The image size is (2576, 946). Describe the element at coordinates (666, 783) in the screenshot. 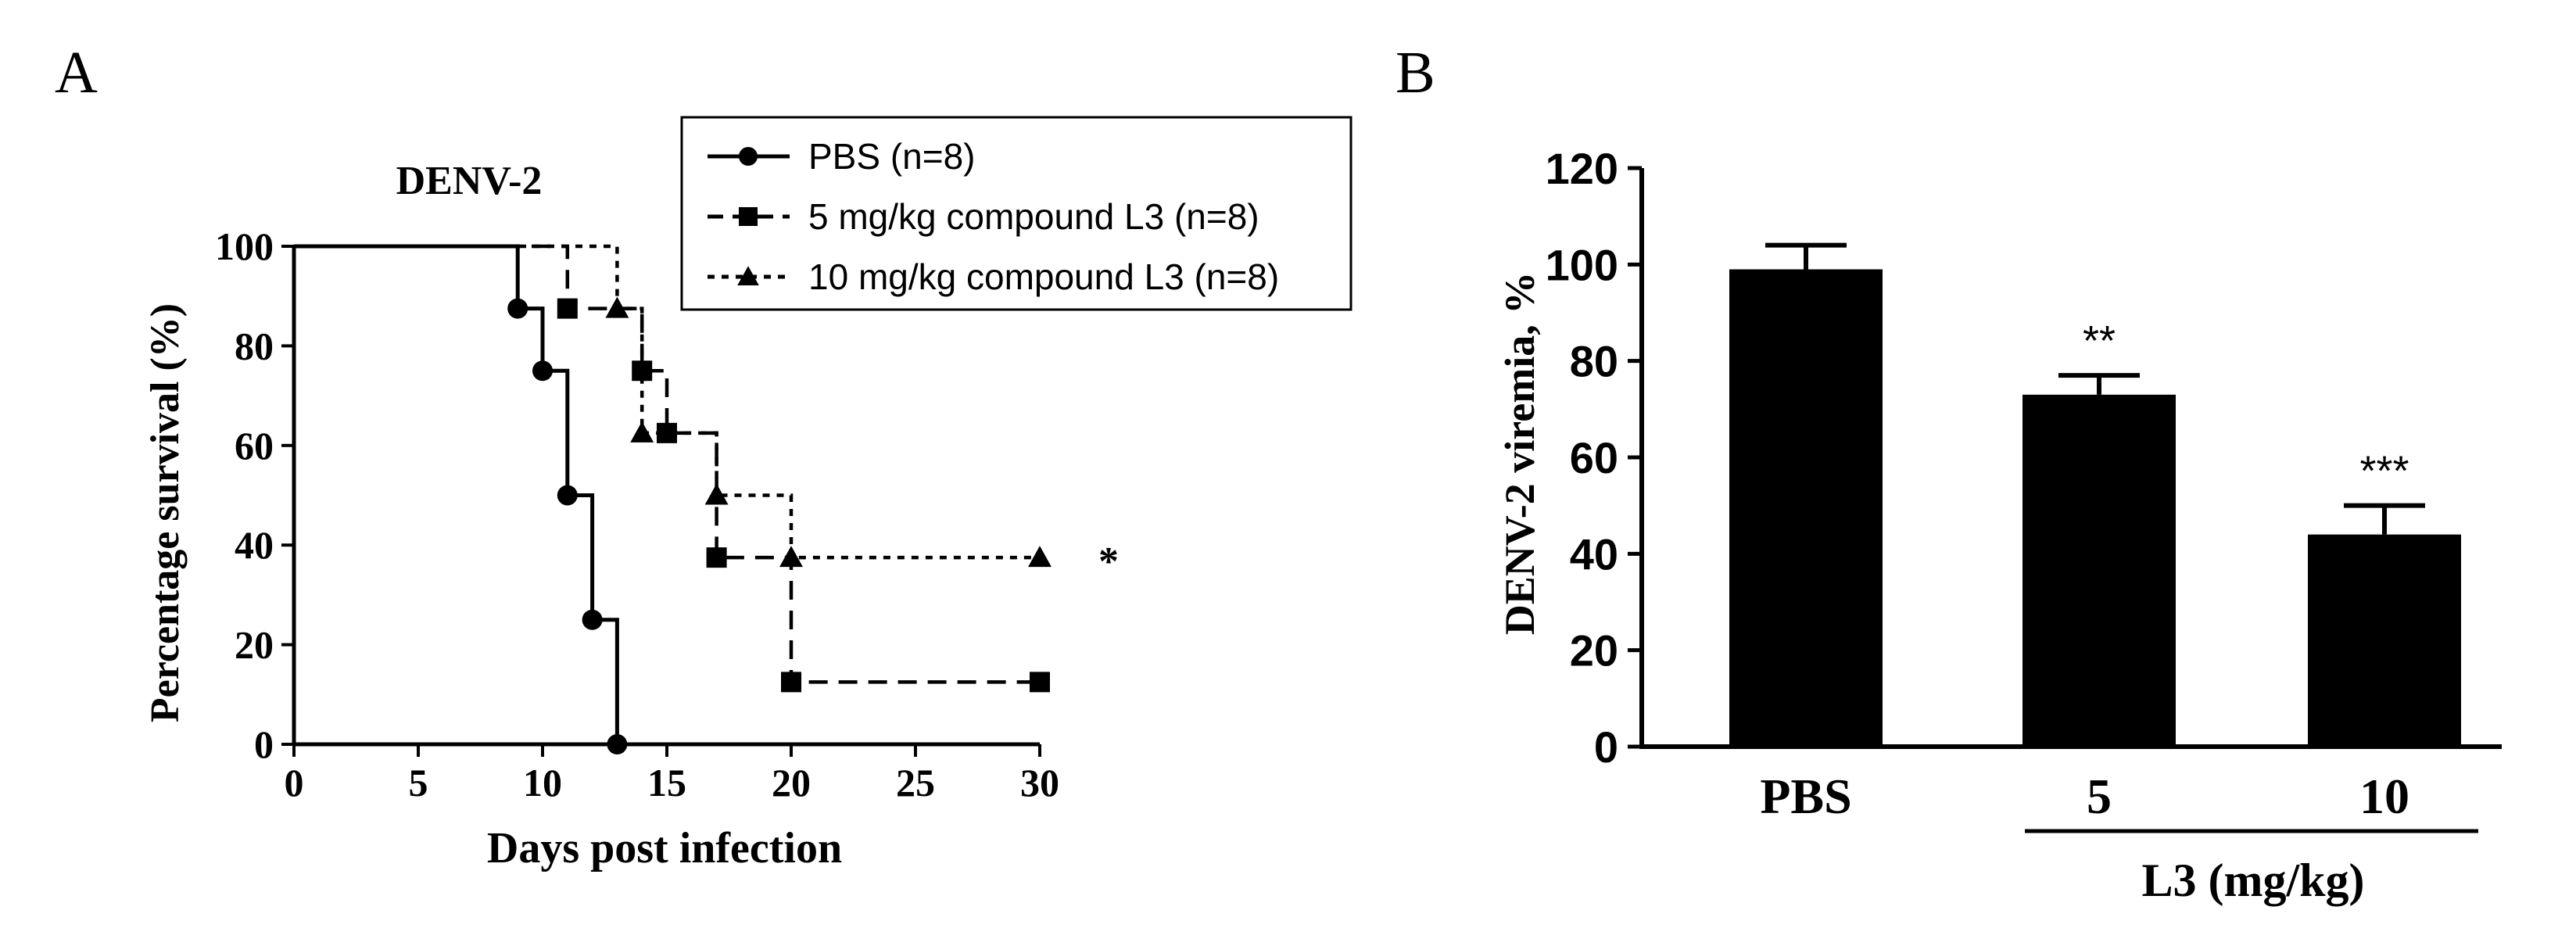

I see `x-tick-label: 15` at that location.